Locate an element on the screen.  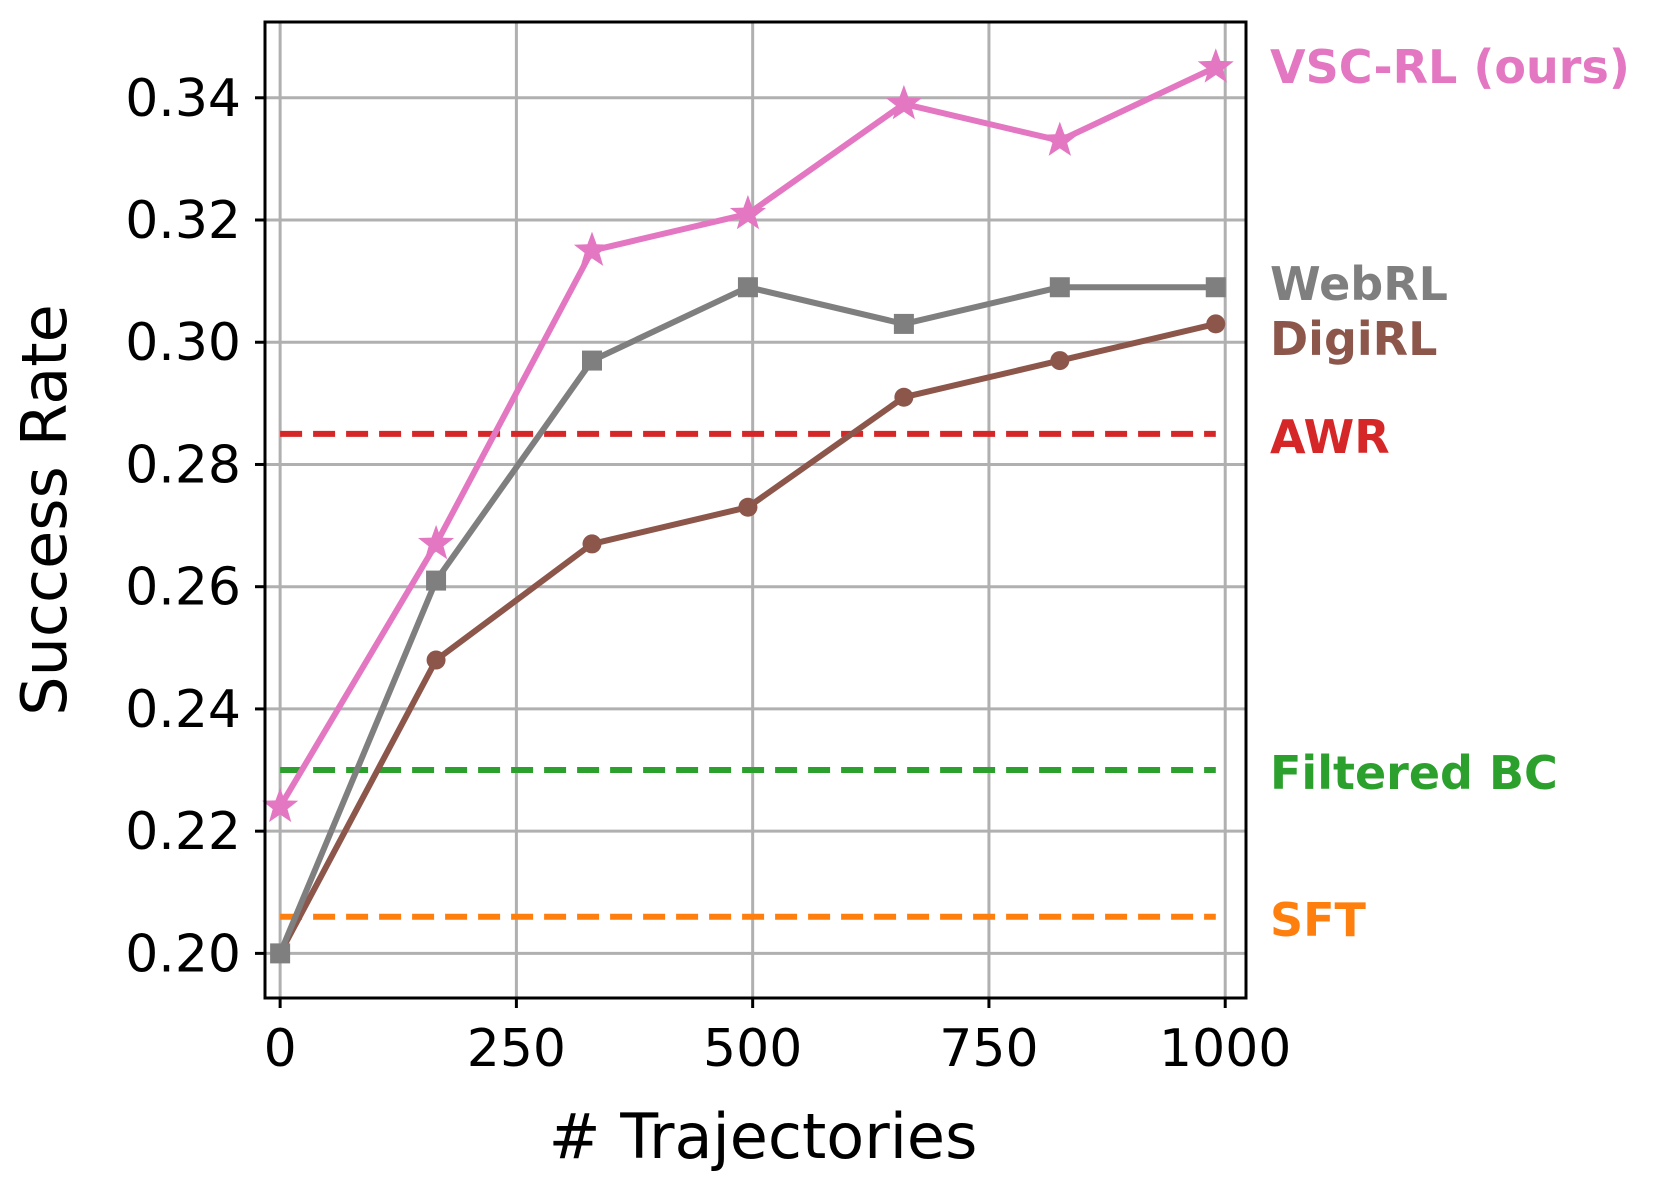
series-label-sft: SFT is located at coordinates (1318, 920).